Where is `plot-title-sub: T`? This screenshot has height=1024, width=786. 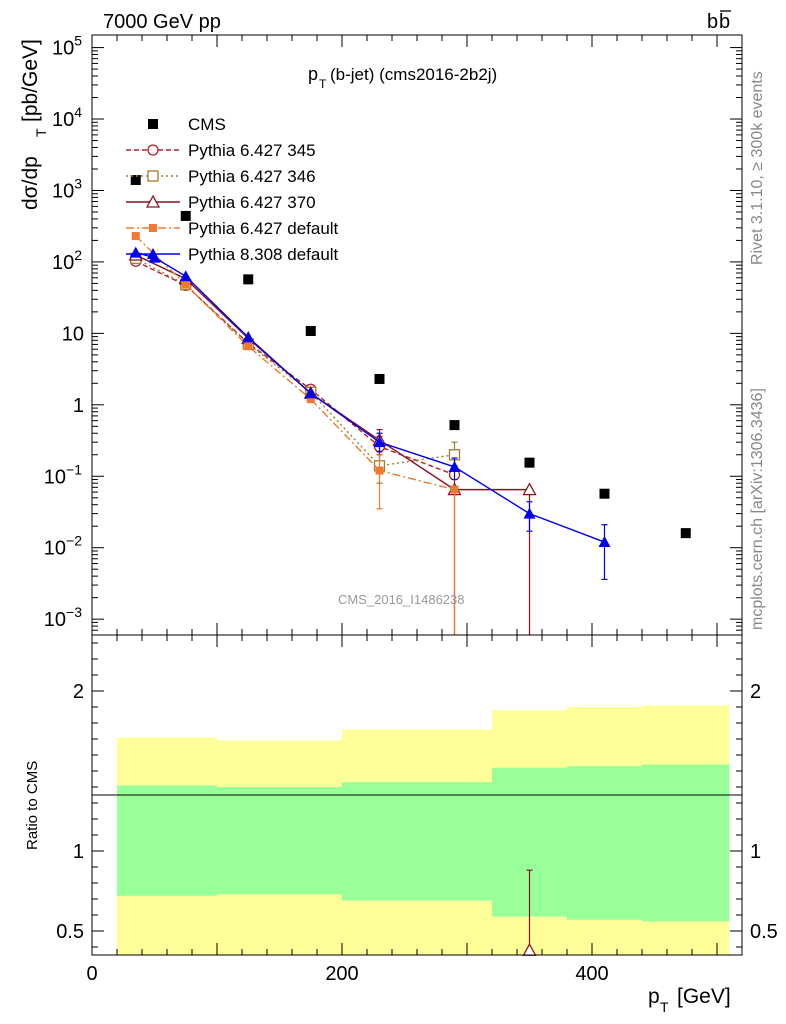 plot-title-sub: T is located at coordinates (323, 84).